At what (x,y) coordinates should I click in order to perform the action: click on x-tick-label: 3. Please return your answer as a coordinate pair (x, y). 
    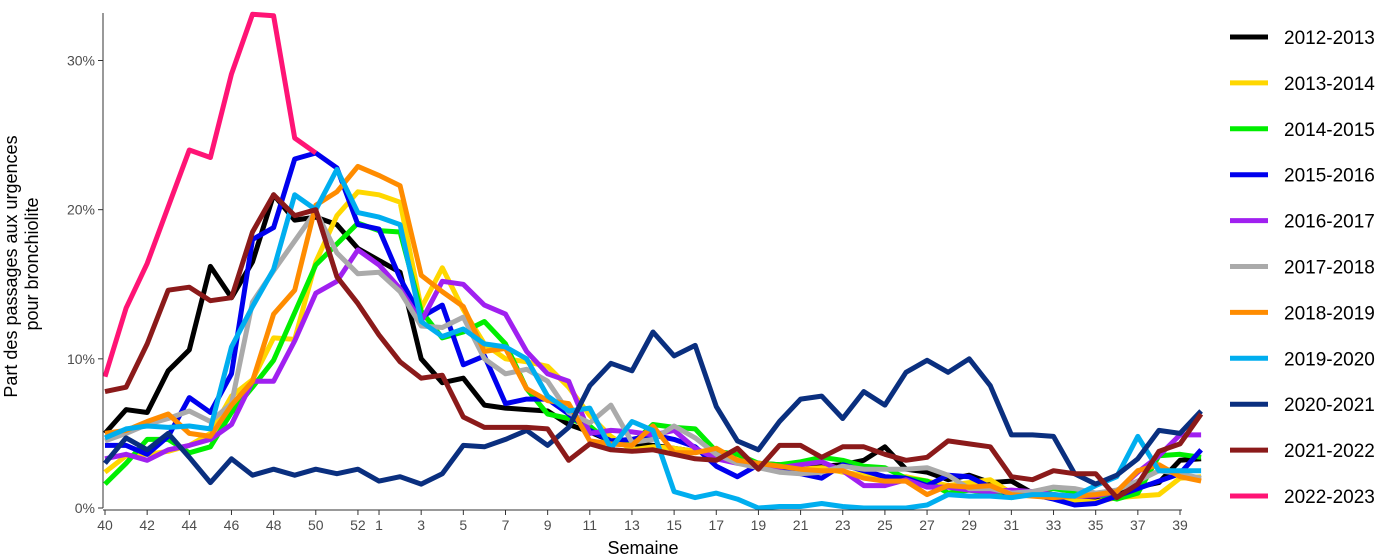
    Looking at the image, I should click on (421, 525).